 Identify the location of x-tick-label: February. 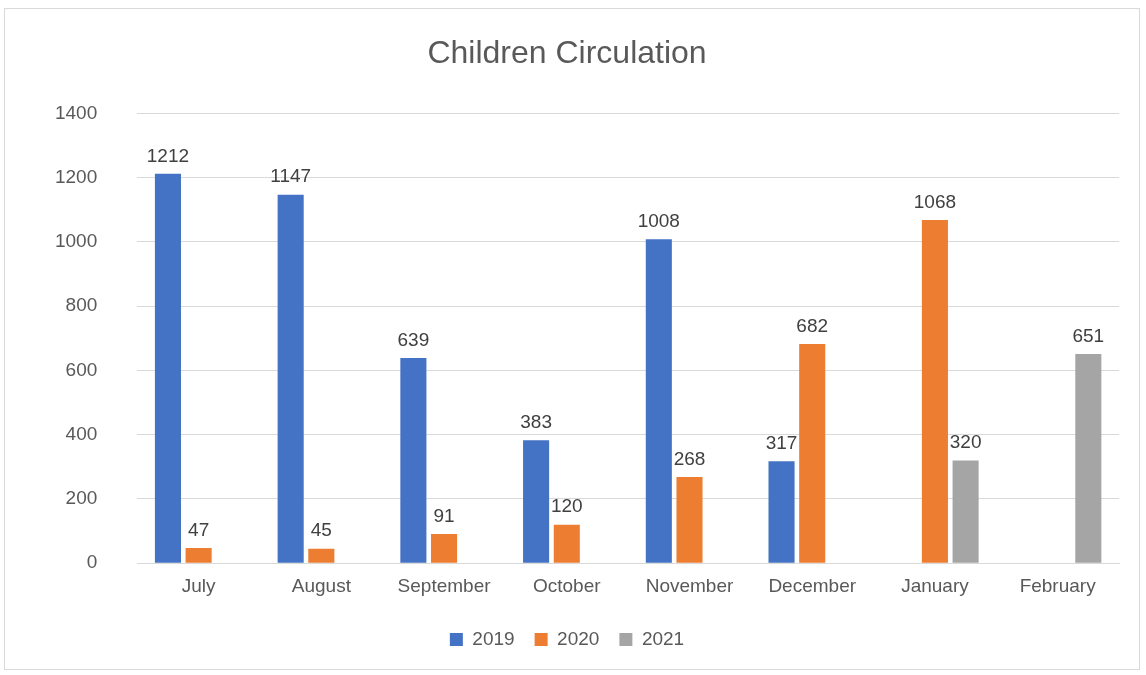
(1058, 585).